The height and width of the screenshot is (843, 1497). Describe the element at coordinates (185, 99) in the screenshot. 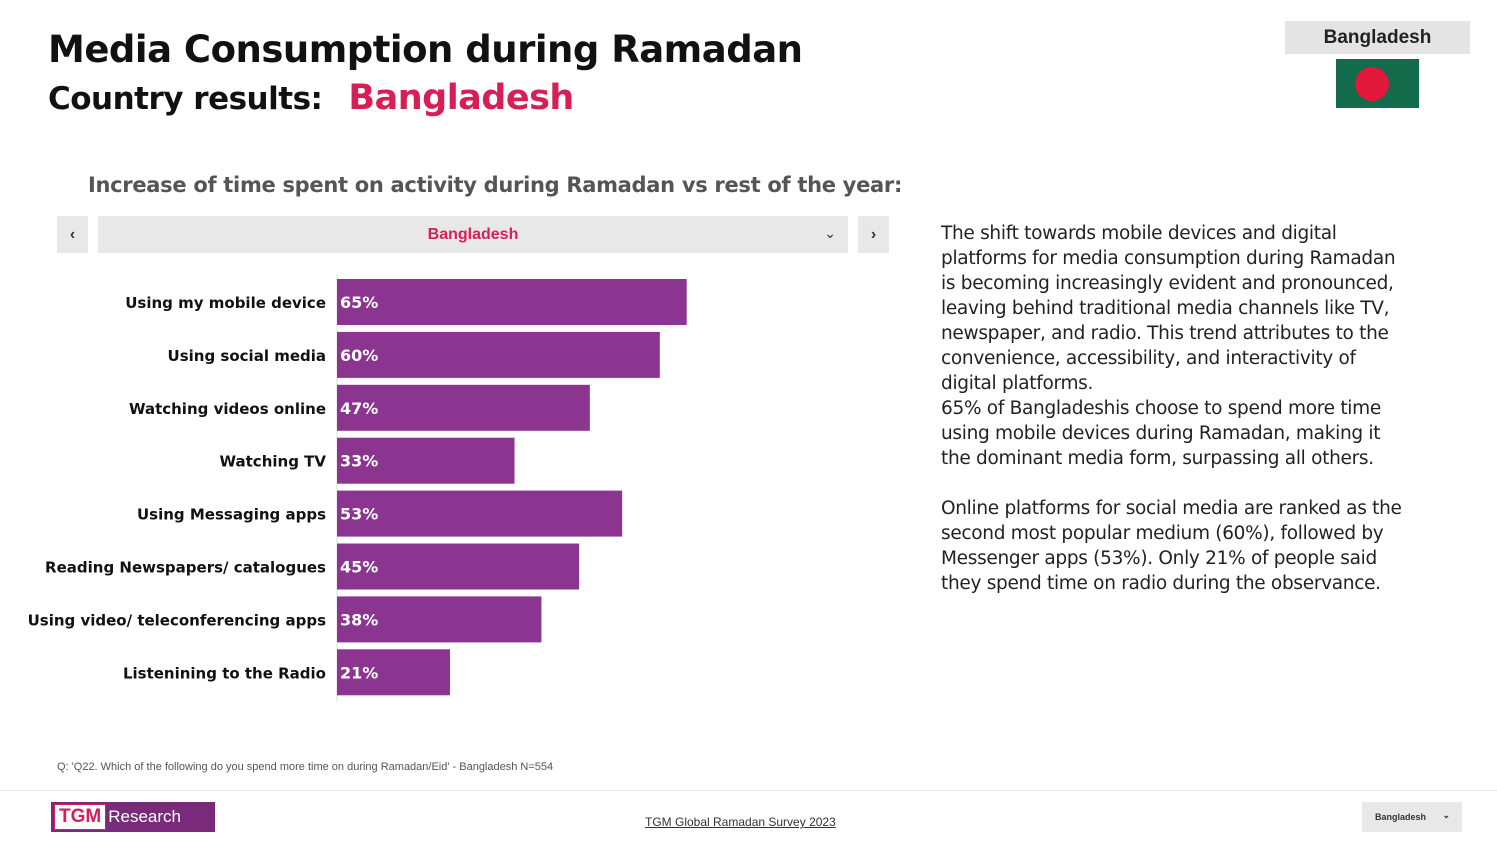

I see `country-results-label: Country results:` at that location.